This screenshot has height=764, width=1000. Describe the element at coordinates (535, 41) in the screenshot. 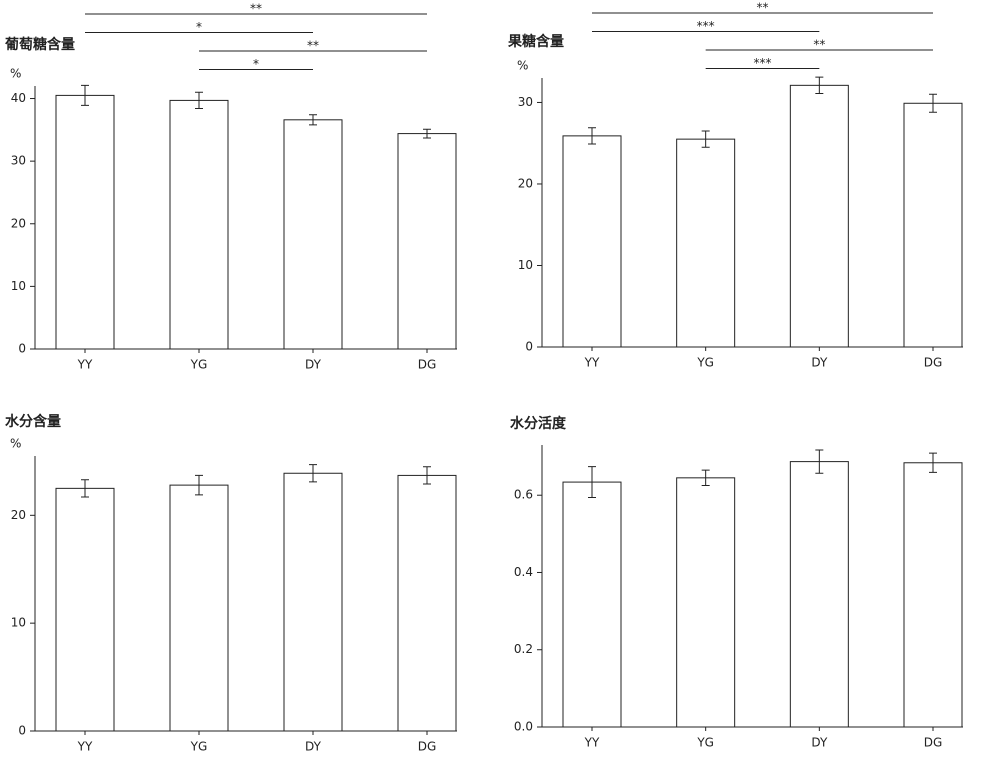

I see `chart-title: 果糖含量` at that location.